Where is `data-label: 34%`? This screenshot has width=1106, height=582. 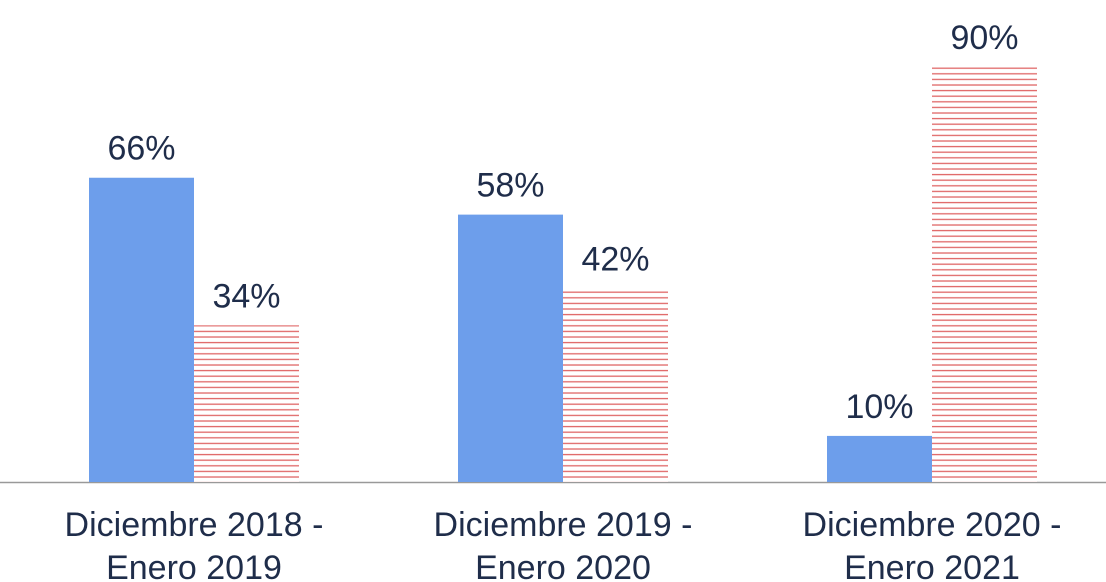 data-label: 34% is located at coordinates (246, 296).